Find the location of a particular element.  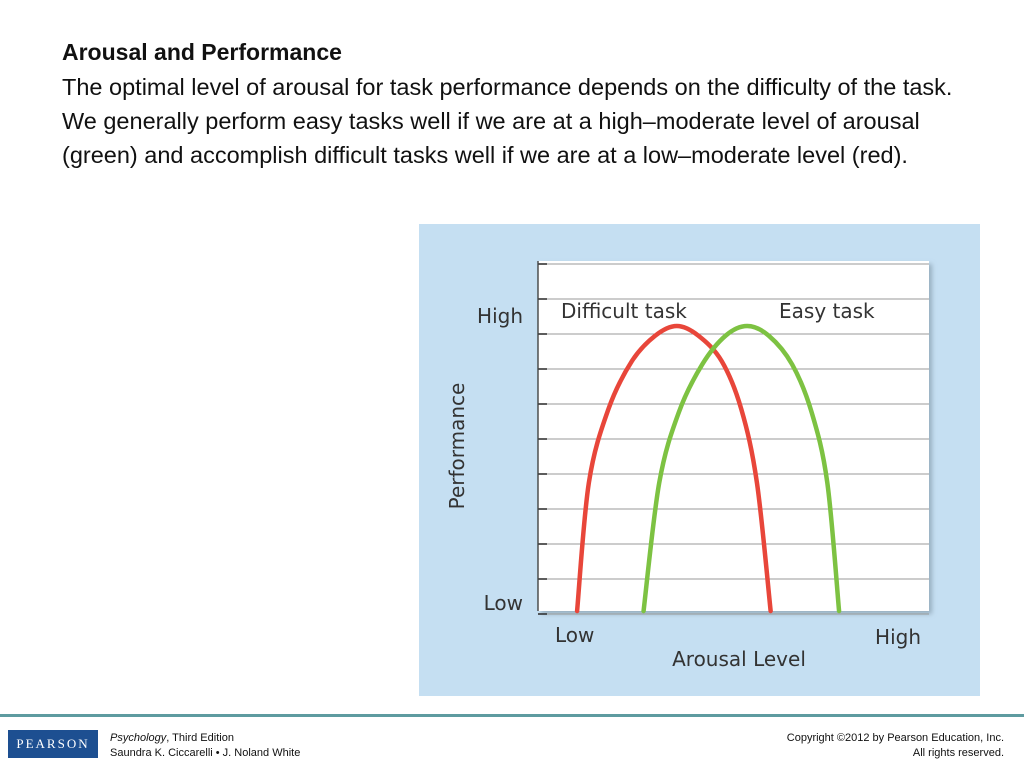

series-line-difficult-task is located at coordinates (673, 468).